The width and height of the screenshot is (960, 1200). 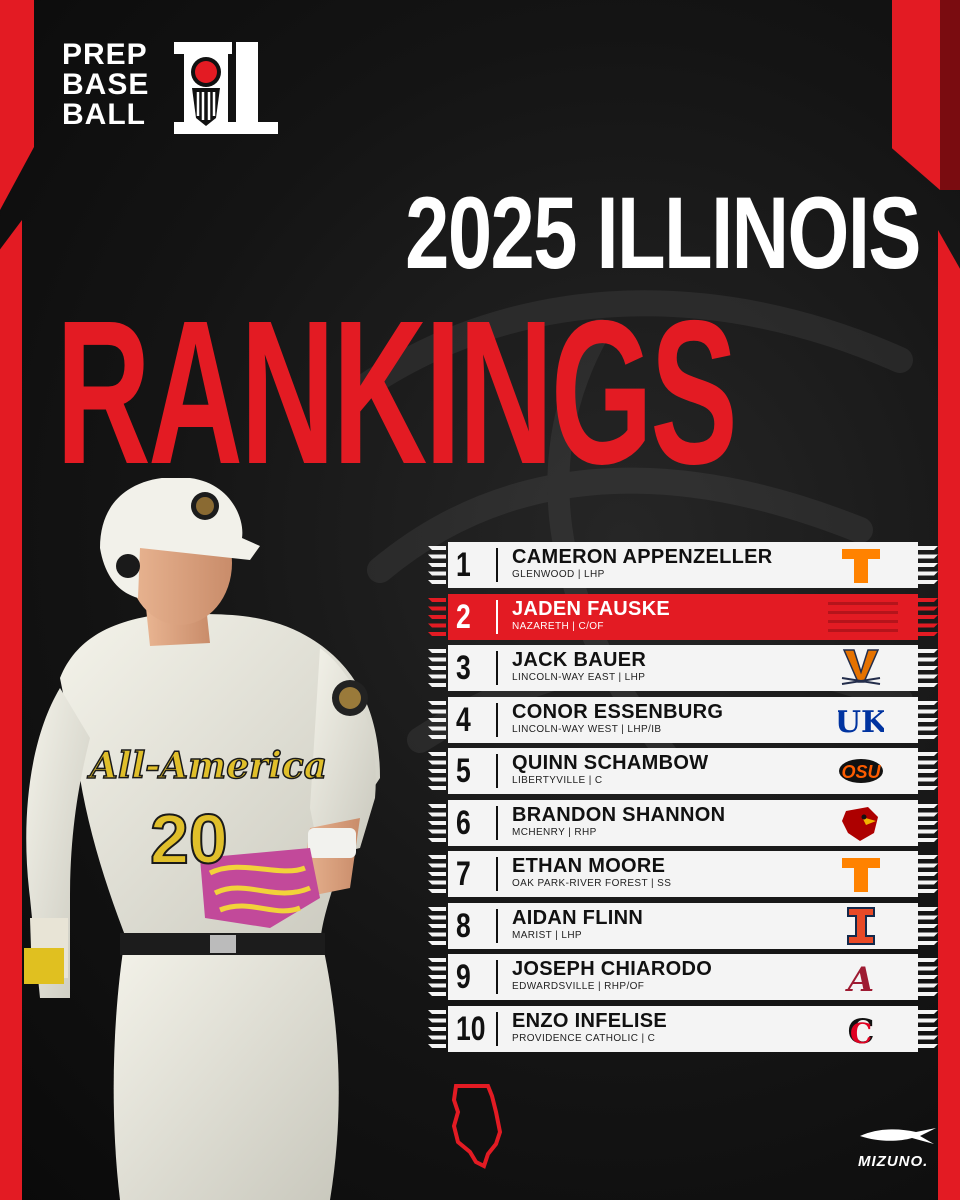 I want to click on player-school-position: PROVIDENCE CATHOLIC | C, so click(x=584, y=1038).